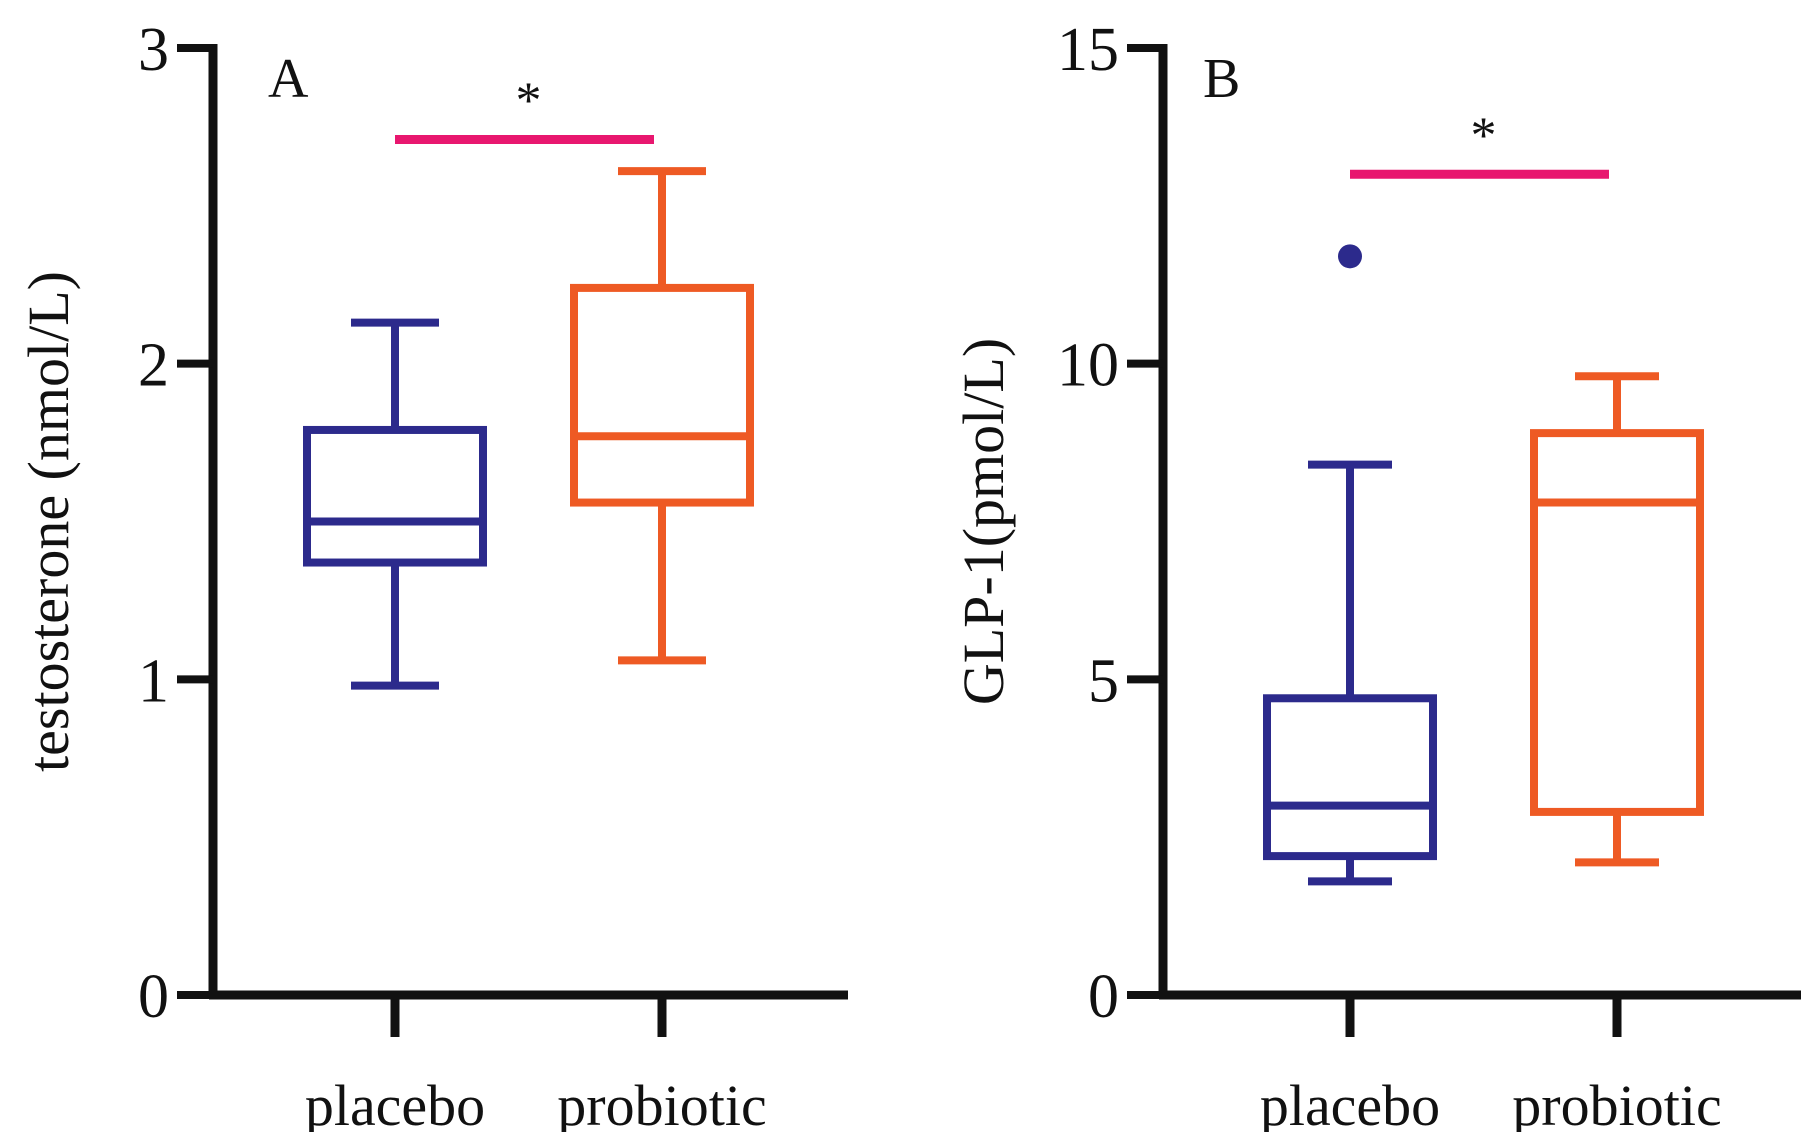 The width and height of the screenshot is (1814, 1132). Describe the element at coordinates (153, 366) in the screenshot. I see `y-tick-label: 2` at that location.